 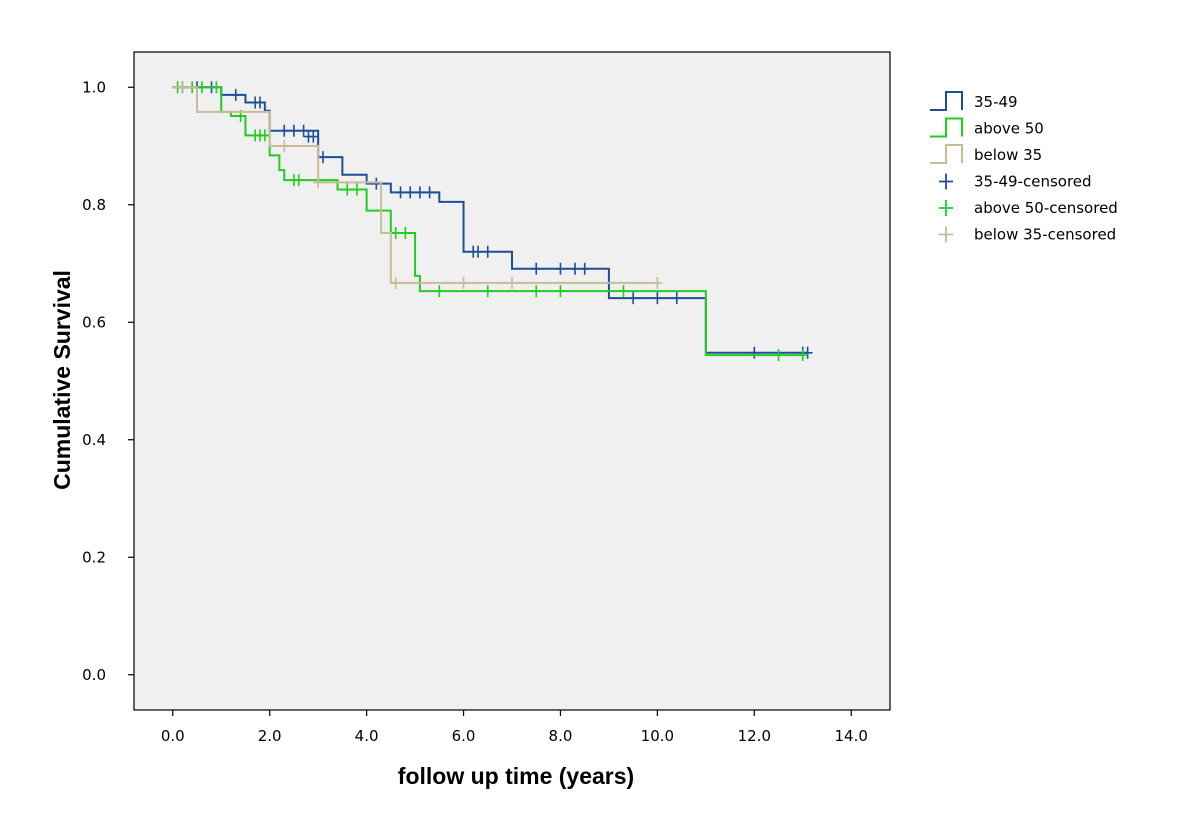 What do you see at coordinates (657, 736) in the screenshot?
I see `x-tick-label: 10.0` at bounding box center [657, 736].